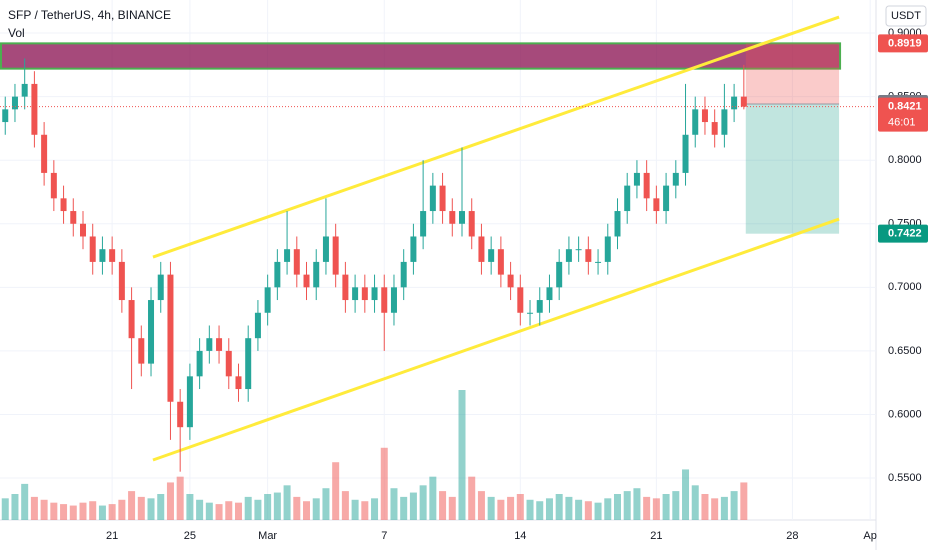 The image size is (932, 550). What do you see at coordinates (792, 73) in the screenshot?
I see `stop-zone` at bounding box center [792, 73].